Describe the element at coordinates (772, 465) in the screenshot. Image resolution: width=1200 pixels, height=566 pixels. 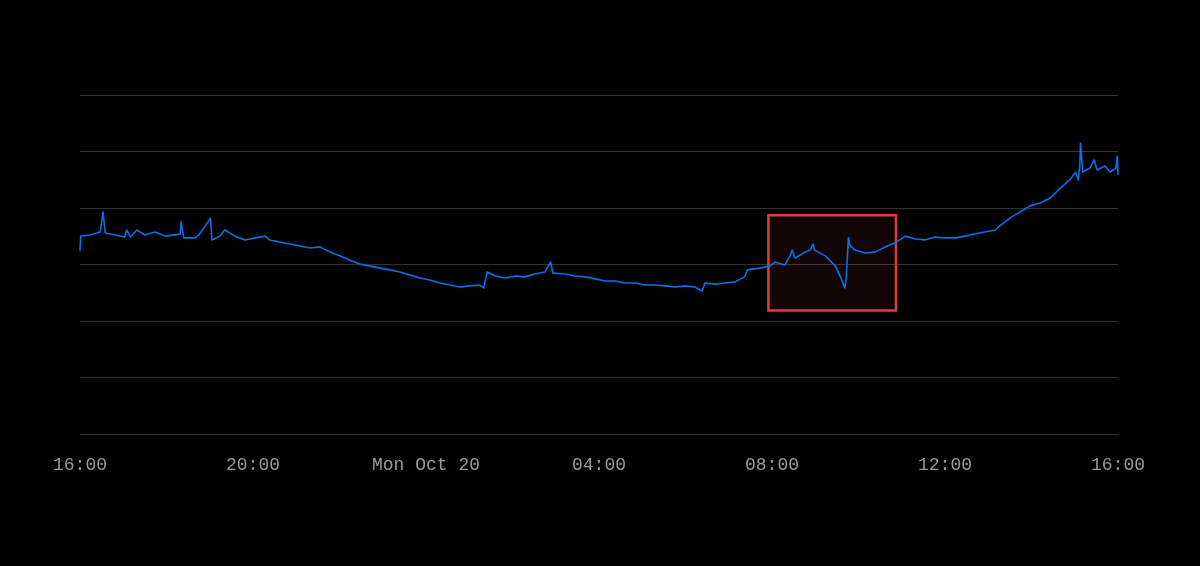
I see `x-tick-label: 08:00` at that location.